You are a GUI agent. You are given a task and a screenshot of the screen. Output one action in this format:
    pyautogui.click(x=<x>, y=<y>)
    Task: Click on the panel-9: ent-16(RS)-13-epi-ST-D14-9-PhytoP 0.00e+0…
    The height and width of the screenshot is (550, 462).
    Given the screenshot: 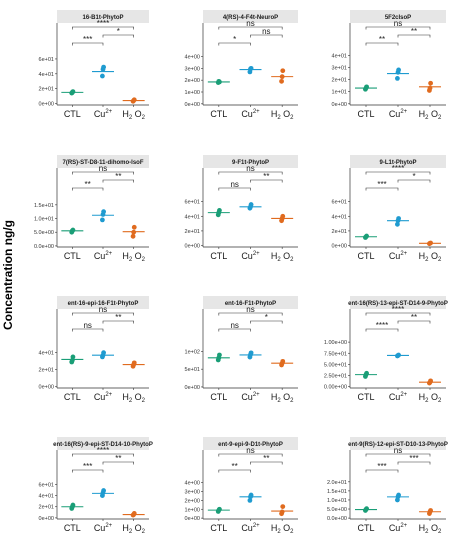 What is the action you would take?
    pyautogui.click(x=386, y=350)
    